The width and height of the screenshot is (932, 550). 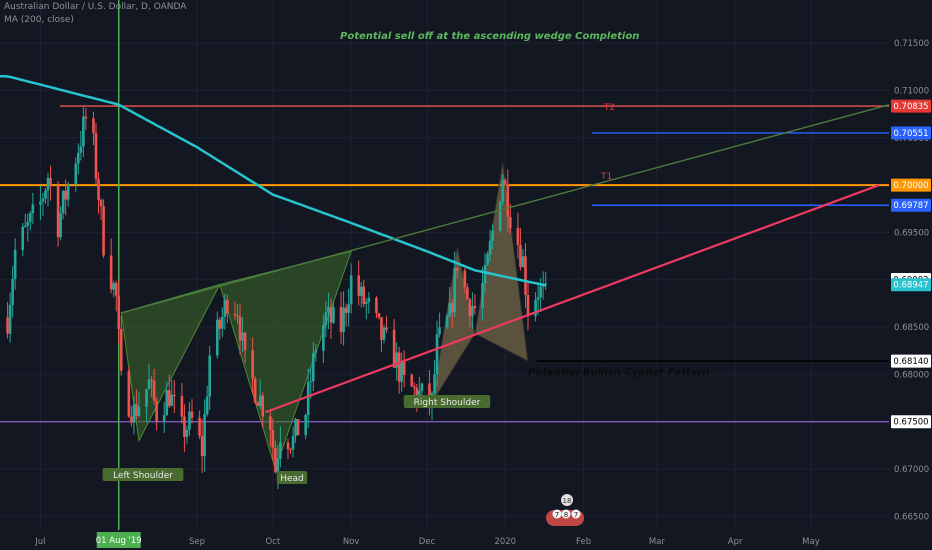 What do you see at coordinates (910, 362) in the screenshot?
I see `price-tag-label: 0.68140` at bounding box center [910, 362].